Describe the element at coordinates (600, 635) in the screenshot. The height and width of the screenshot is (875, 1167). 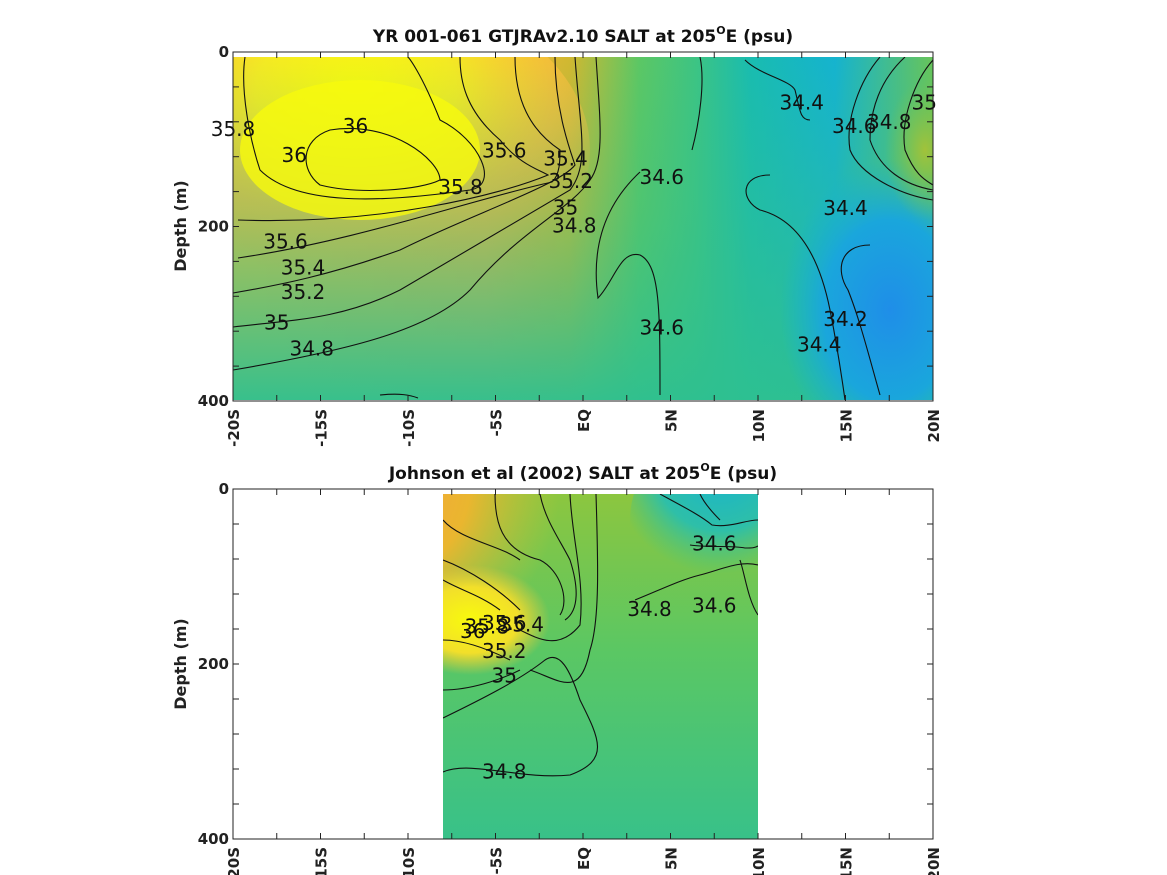
I see `contour-lines-johnson` at that location.